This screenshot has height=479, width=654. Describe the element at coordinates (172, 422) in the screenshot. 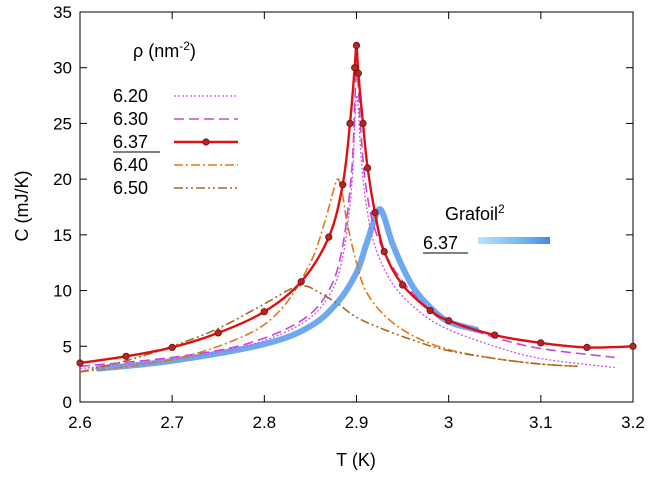

I see `x-tick-label: 2.7` at that location.